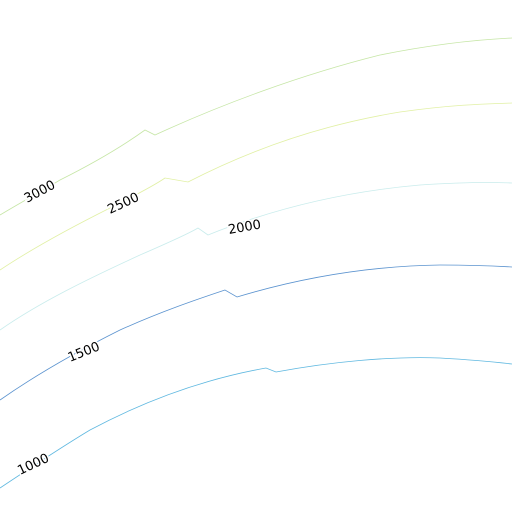 This screenshot has width=512, height=512. What do you see at coordinates (33, 465) in the screenshot?
I see `contour-label-1000: 1000` at bounding box center [33, 465].